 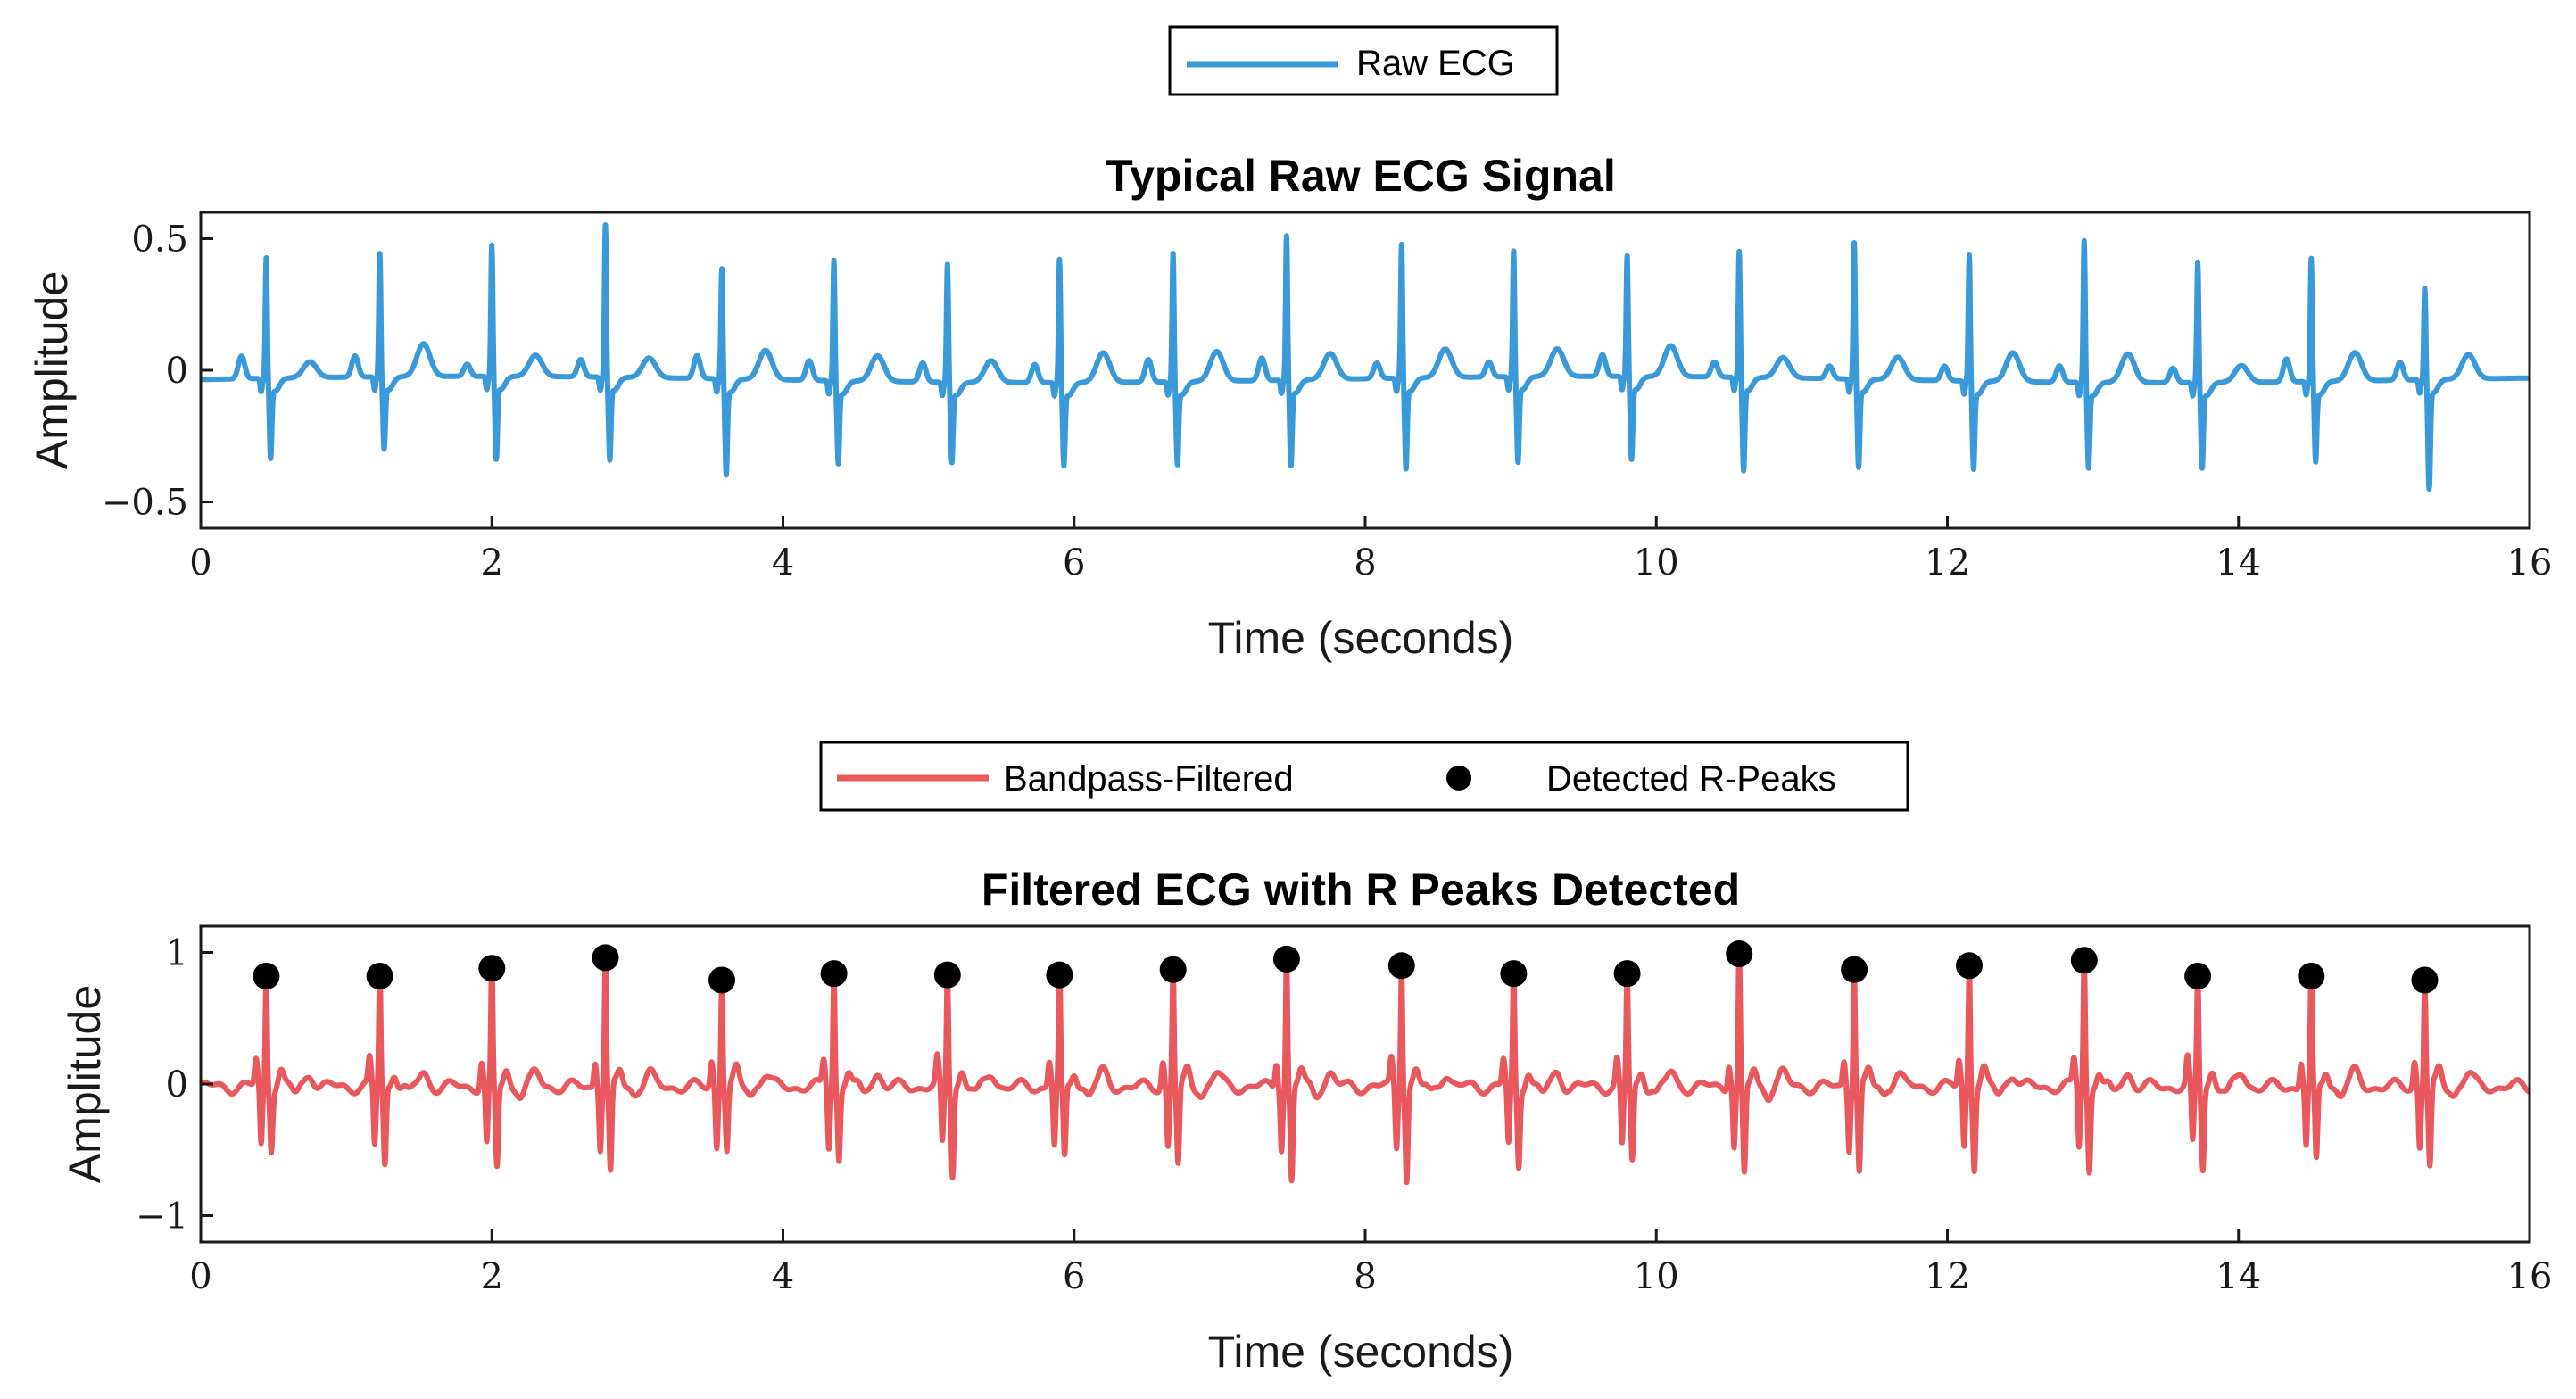 I want to click on r-peaks-legend-marker, so click(x=1458, y=778).